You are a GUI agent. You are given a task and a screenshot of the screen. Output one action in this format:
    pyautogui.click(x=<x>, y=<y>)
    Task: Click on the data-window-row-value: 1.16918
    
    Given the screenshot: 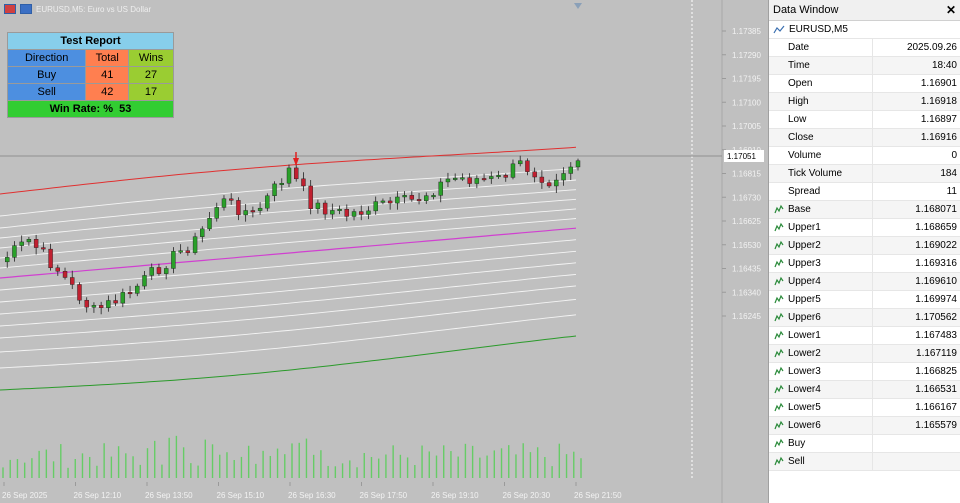 What is the action you would take?
    pyautogui.click(x=938, y=101)
    